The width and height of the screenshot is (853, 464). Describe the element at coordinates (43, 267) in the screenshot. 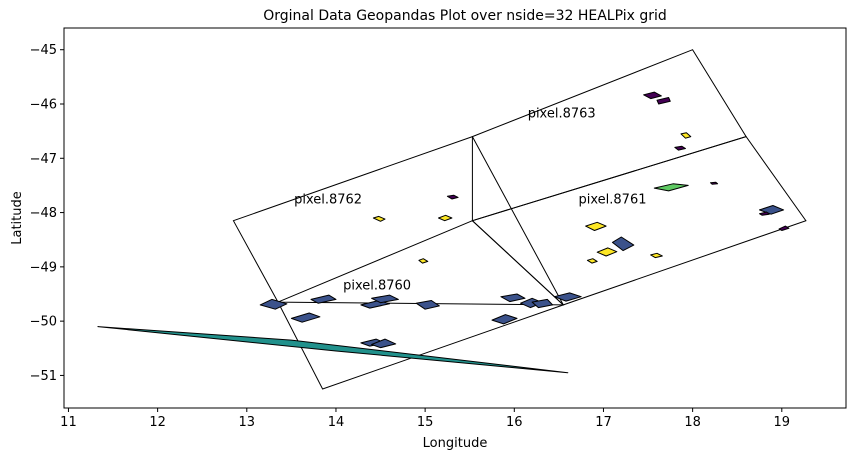

I see `y-tick-label: −49` at that location.